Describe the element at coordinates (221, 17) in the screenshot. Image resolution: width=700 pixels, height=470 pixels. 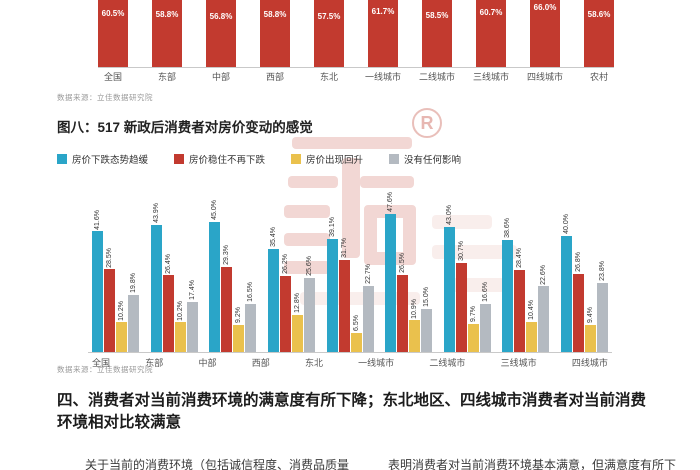
I see `bar-value-label: 56.8%` at that location.